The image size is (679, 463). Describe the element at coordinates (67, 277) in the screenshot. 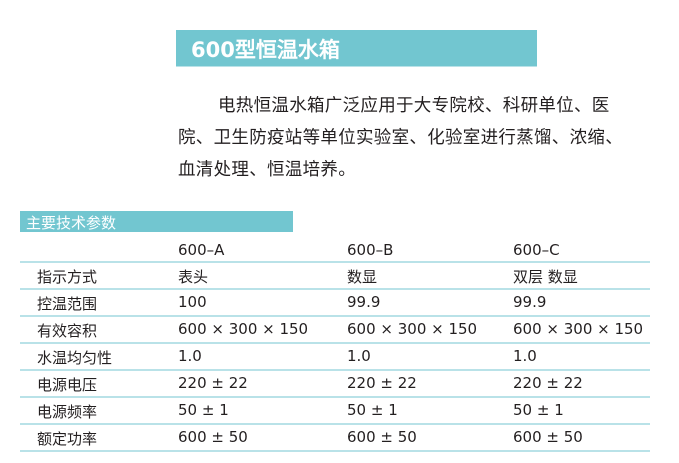

I see `table-cell: 指示方式` at that location.